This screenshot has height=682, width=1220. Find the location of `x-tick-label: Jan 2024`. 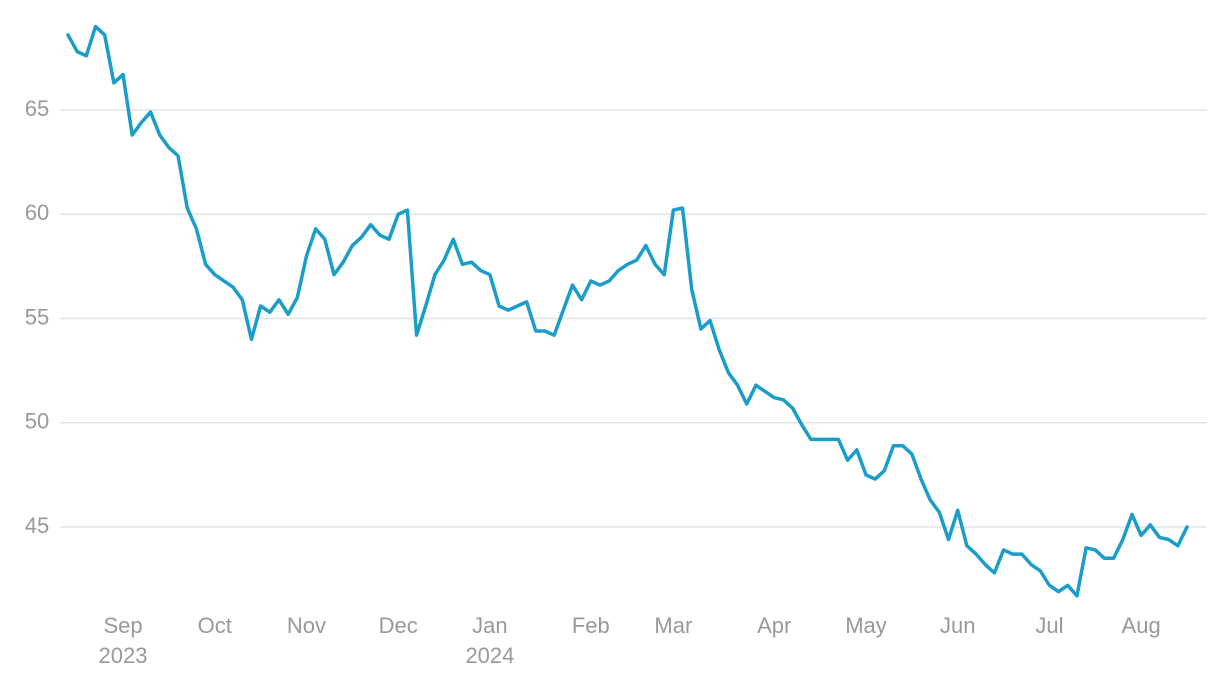

x-tick-label: Jan 2024 is located at coordinates (489, 640).